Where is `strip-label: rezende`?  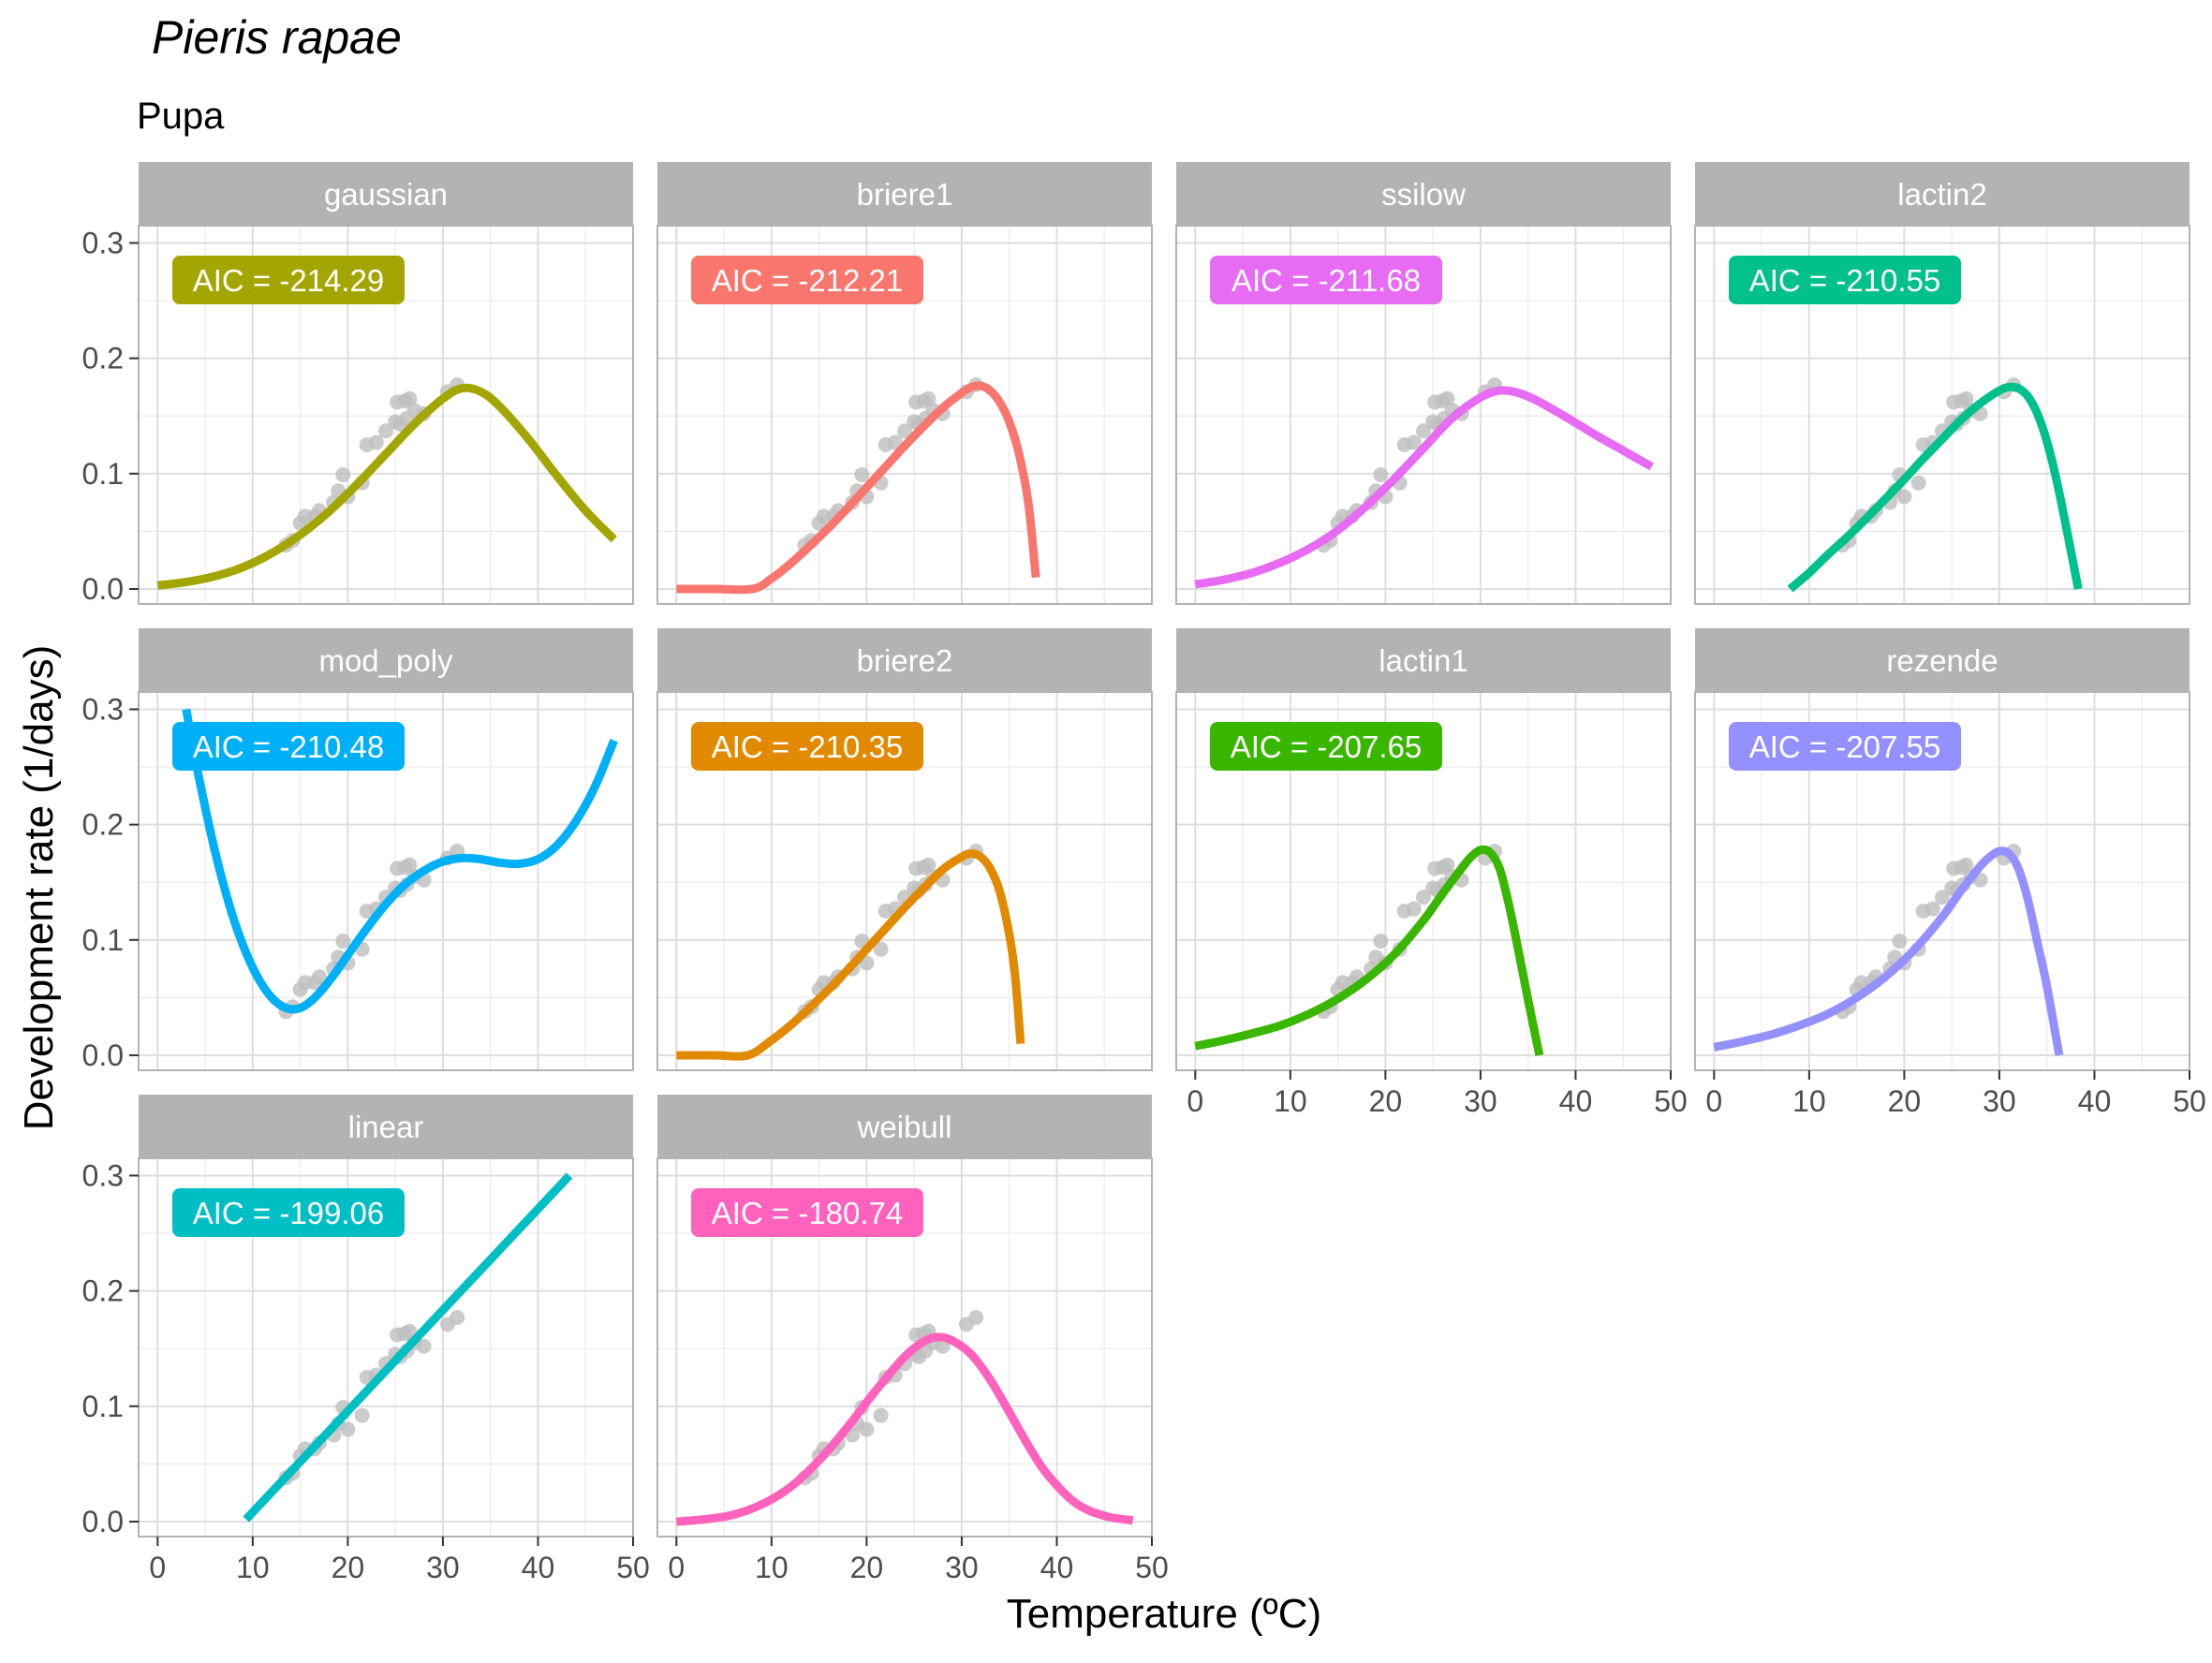
strip-label: rezende is located at coordinates (1942, 660).